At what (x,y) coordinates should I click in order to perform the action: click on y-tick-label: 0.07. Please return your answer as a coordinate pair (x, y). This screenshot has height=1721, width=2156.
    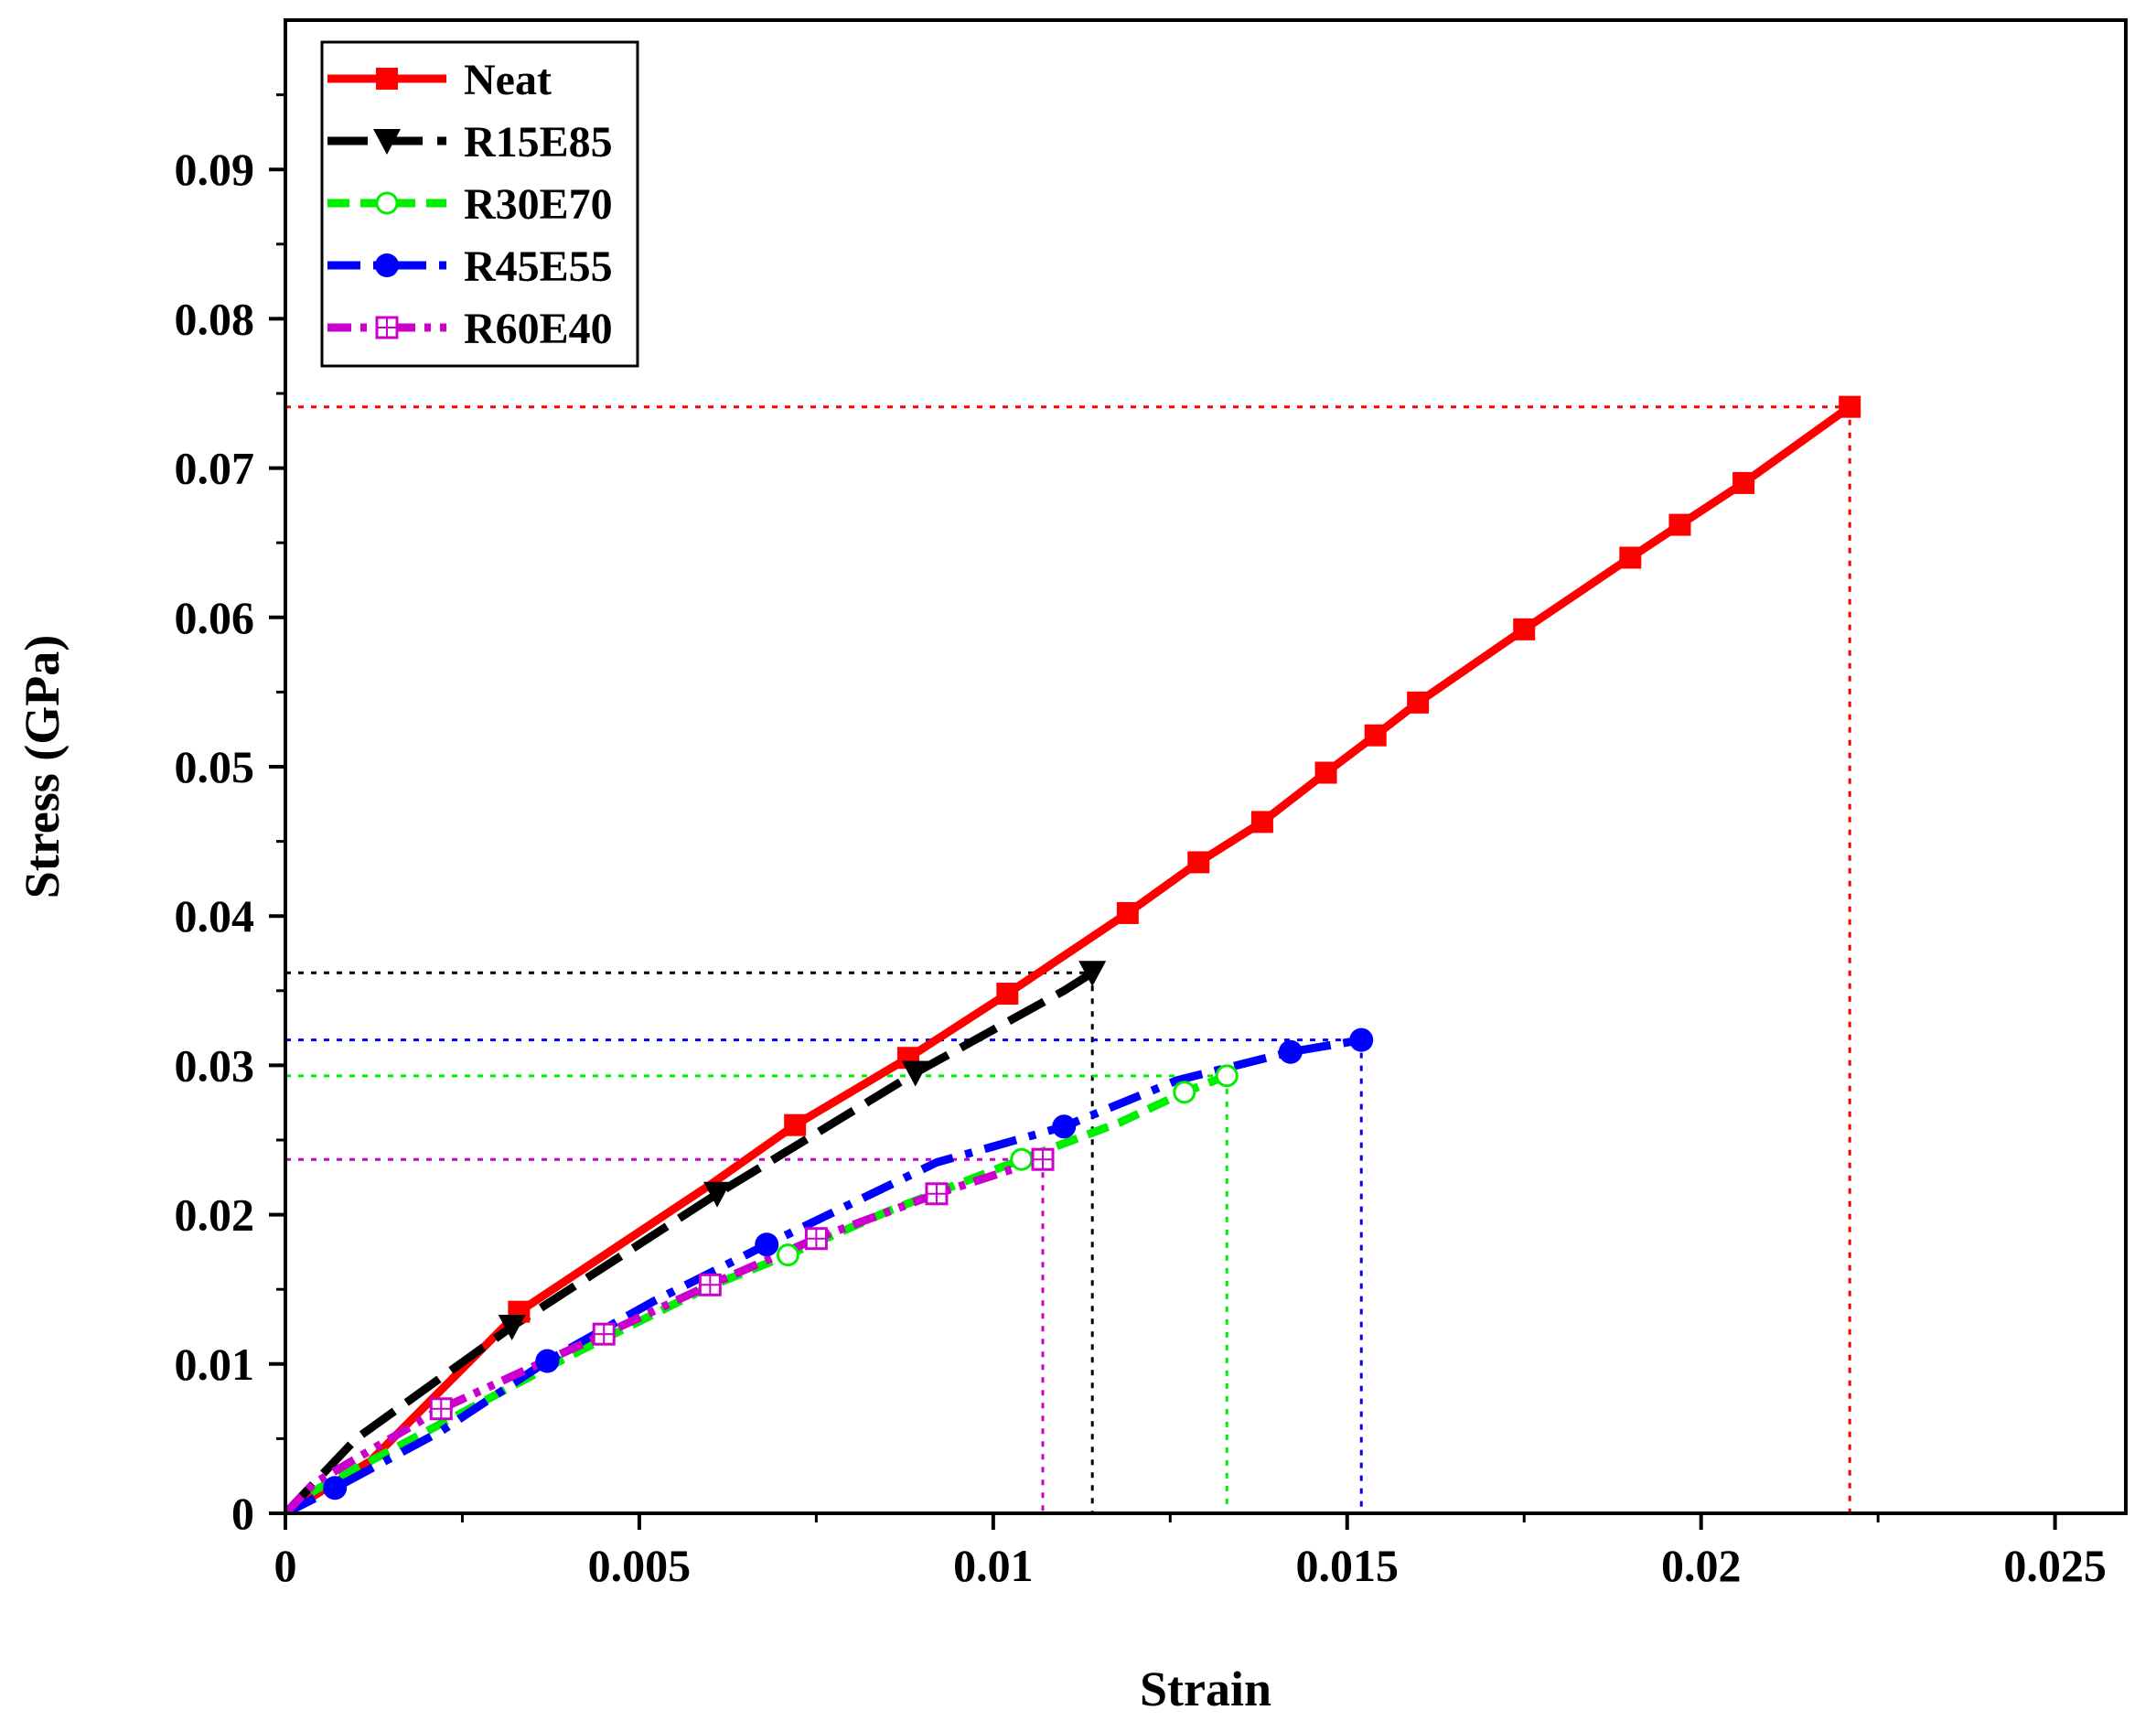
    Looking at the image, I should click on (215, 468).